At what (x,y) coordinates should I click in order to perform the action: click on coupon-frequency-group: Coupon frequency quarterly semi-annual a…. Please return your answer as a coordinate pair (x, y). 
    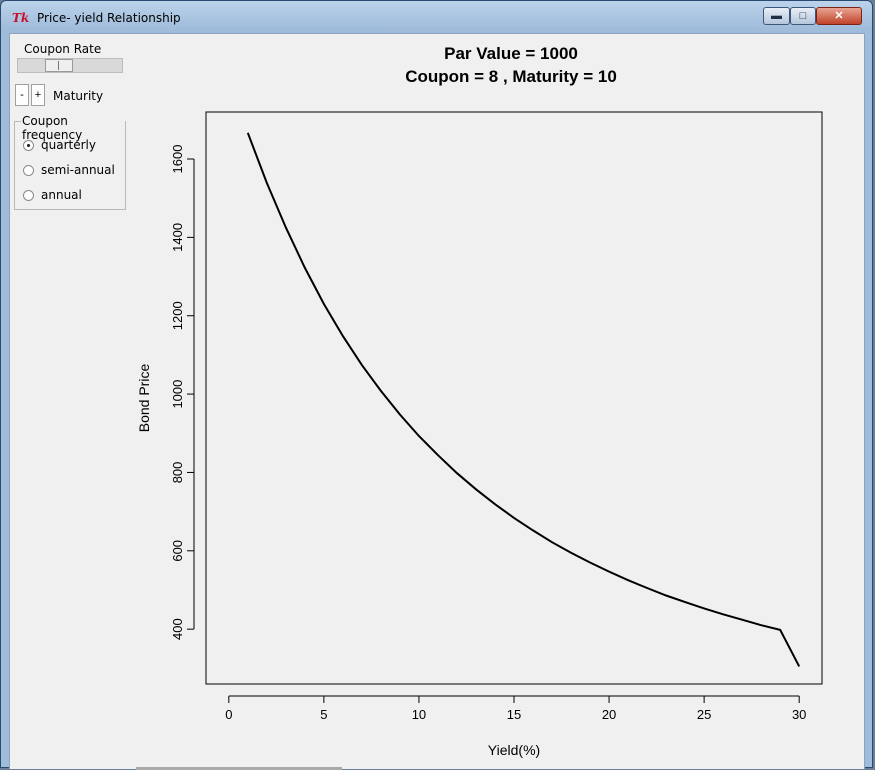
    Looking at the image, I should click on (70, 162).